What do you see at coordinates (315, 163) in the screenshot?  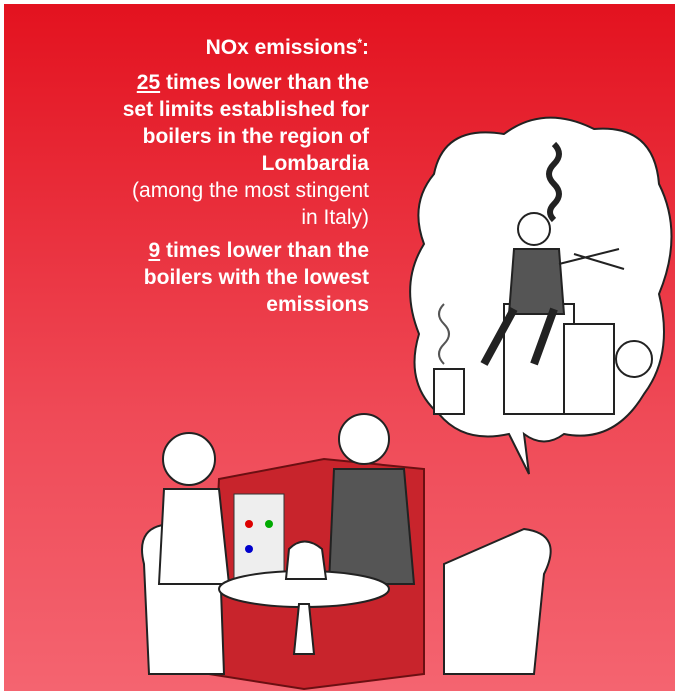 I see `line-text: Lombardia` at bounding box center [315, 163].